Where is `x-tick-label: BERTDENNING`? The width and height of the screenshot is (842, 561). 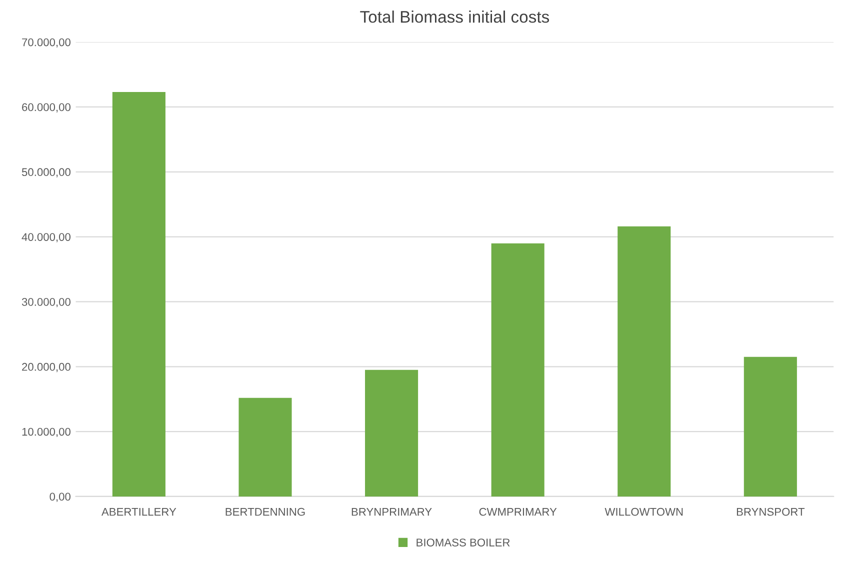
x-tick-label: BERTDENNING is located at coordinates (265, 512).